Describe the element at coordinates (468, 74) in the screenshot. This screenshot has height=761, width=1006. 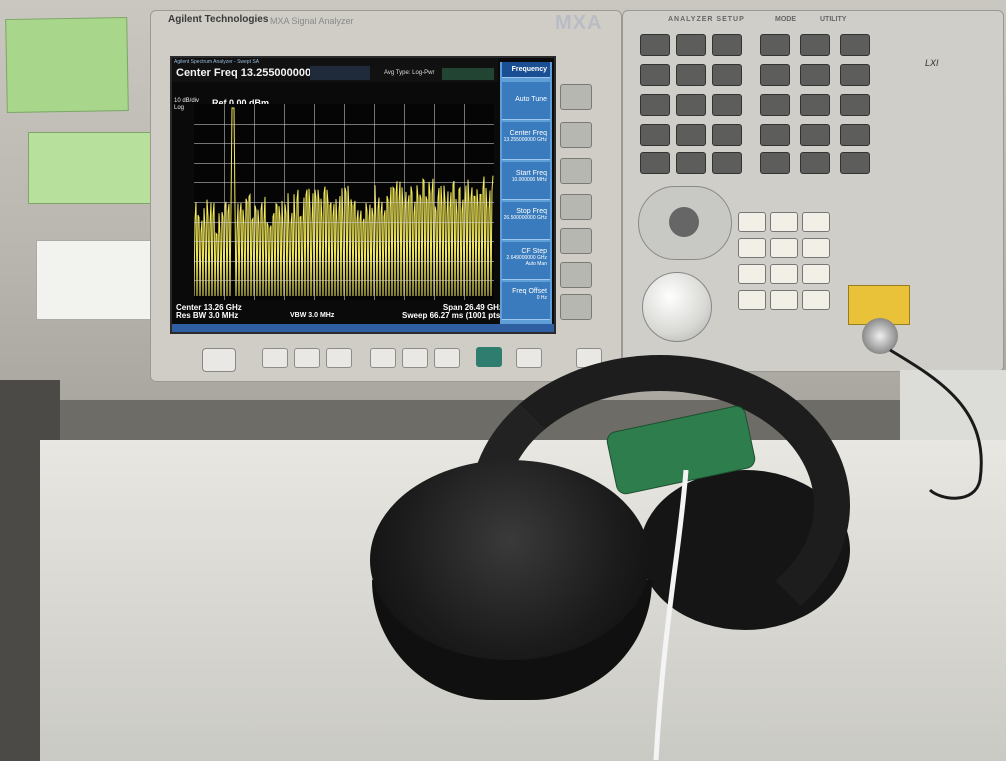
I see `trace-status-box` at that location.